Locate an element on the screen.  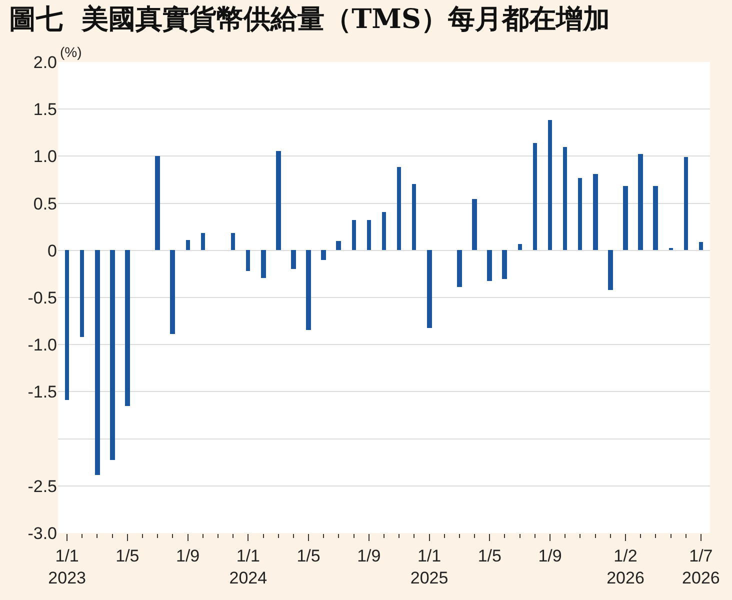
x-tick-label: 1/1 2025 is located at coordinates (429, 567).